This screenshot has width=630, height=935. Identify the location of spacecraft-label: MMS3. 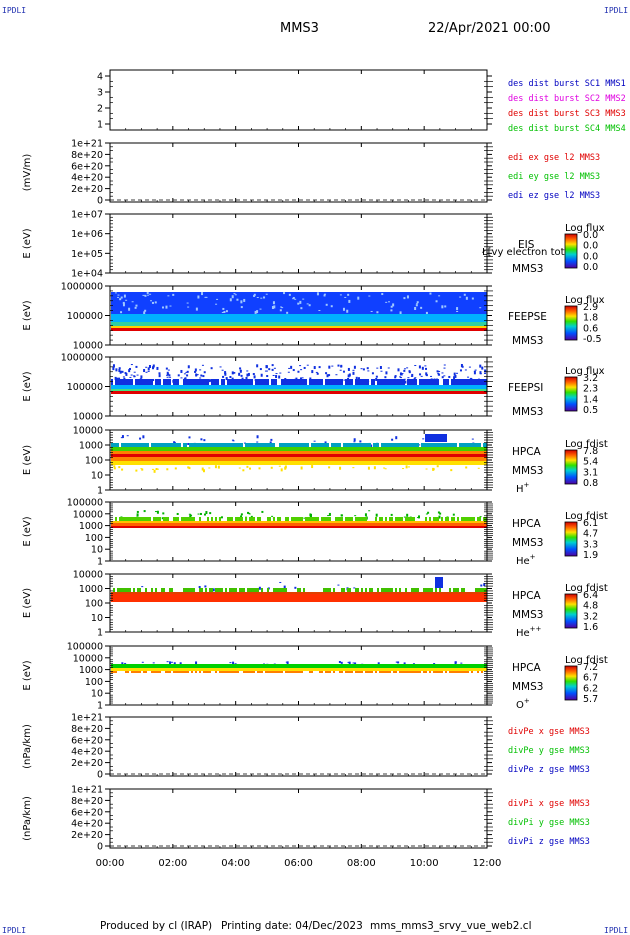
(527, 341).